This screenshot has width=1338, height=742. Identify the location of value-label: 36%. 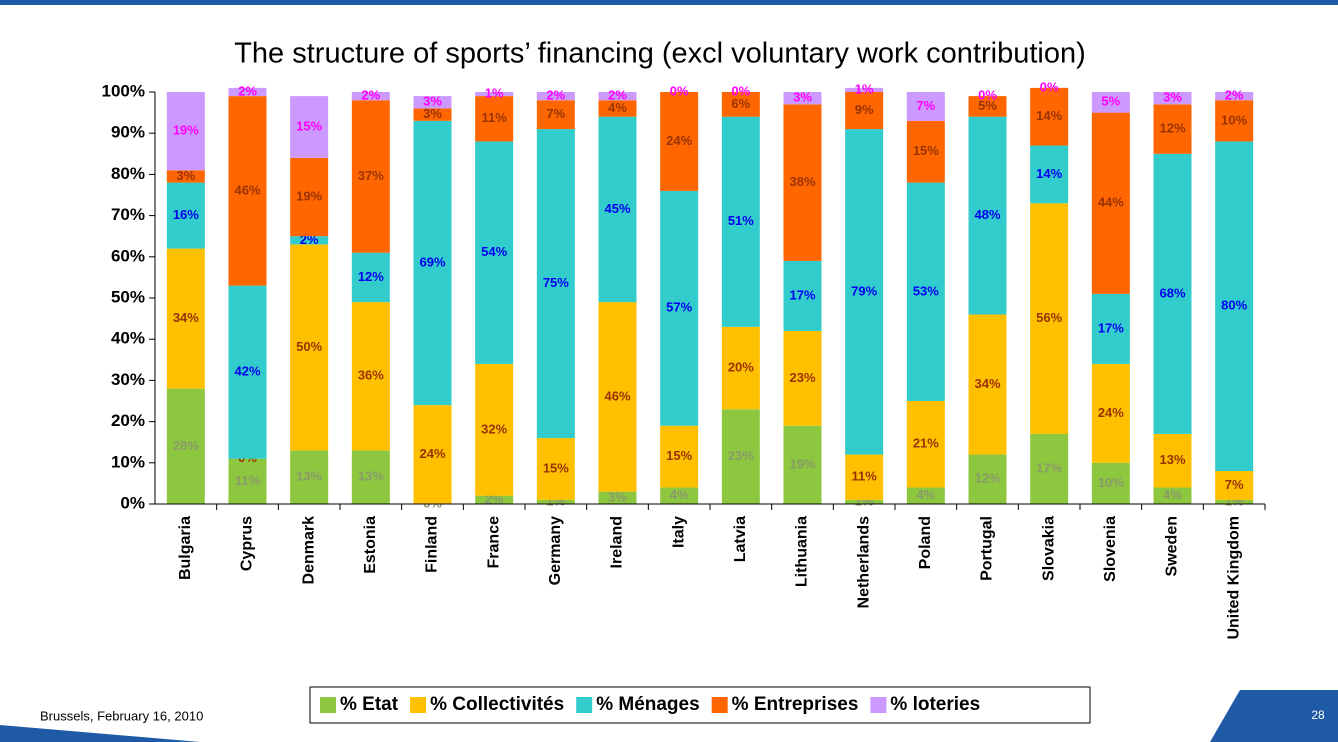
(371, 375).